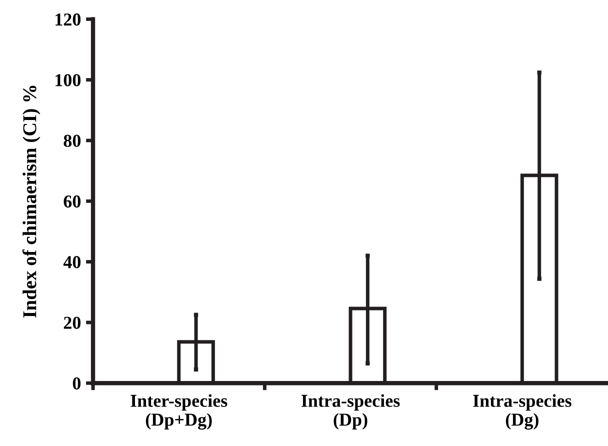 This screenshot has width=608, height=446. What do you see at coordinates (72, 322) in the screenshot?
I see `y-tick-label: 20` at bounding box center [72, 322].